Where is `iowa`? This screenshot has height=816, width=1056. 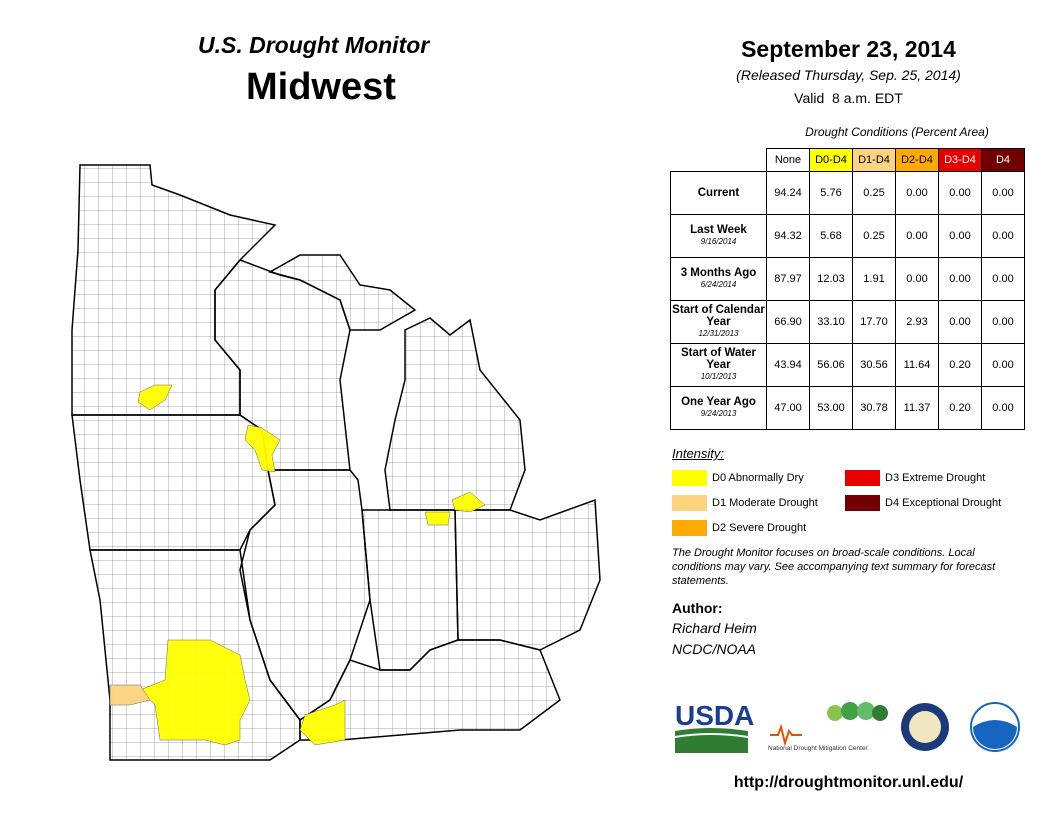 iowa is located at coordinates (173, 482).